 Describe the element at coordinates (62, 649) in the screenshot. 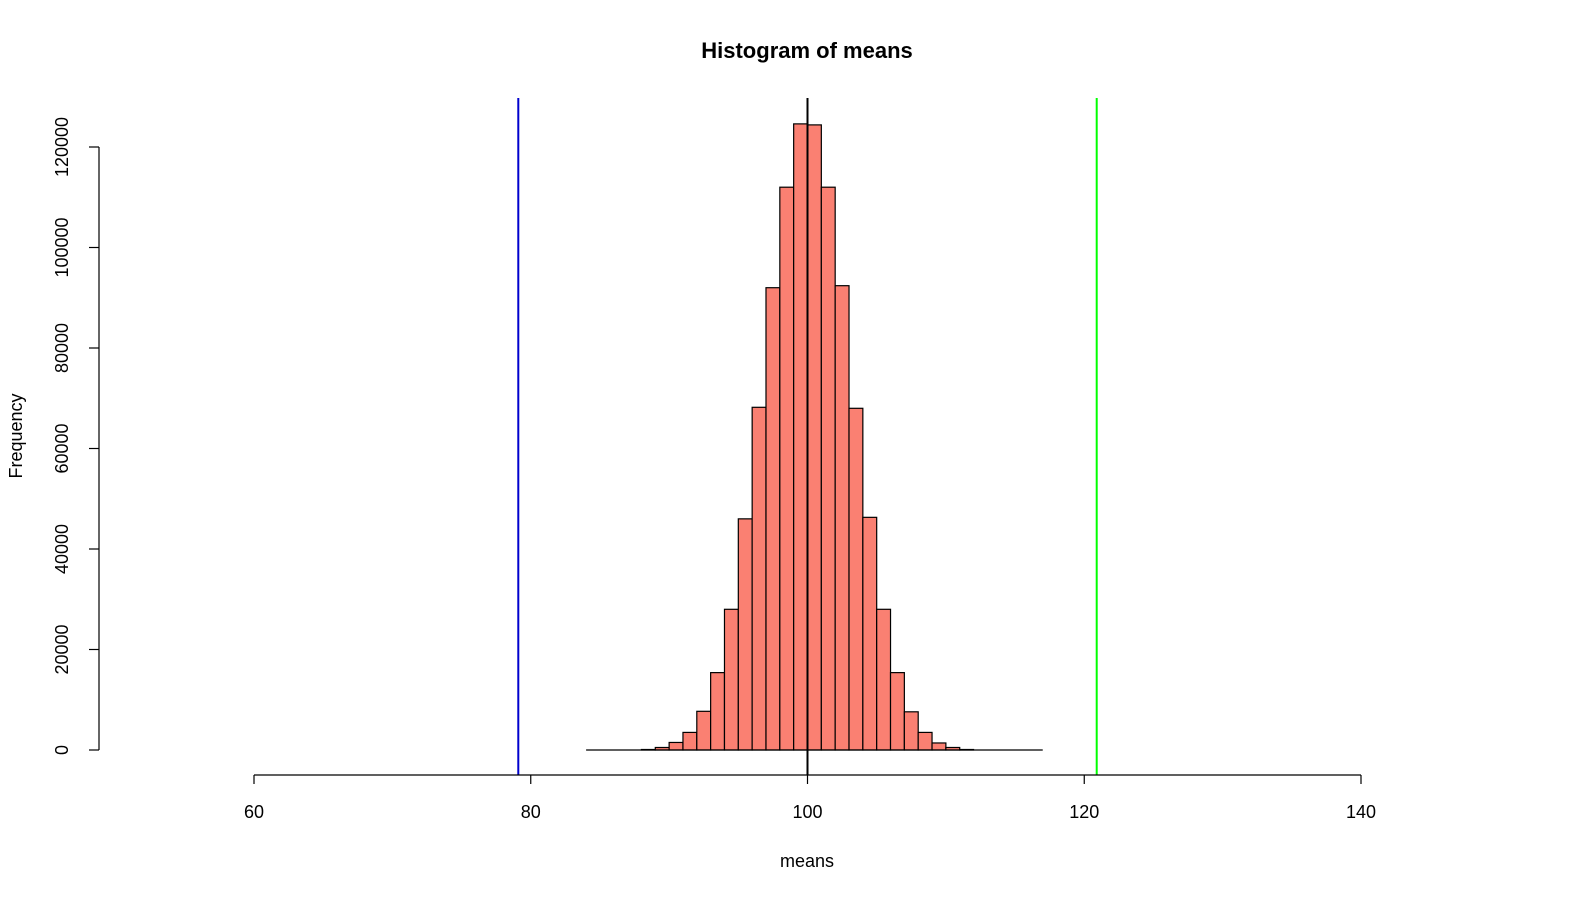

I see `y-tick-label: 20000` at that location.